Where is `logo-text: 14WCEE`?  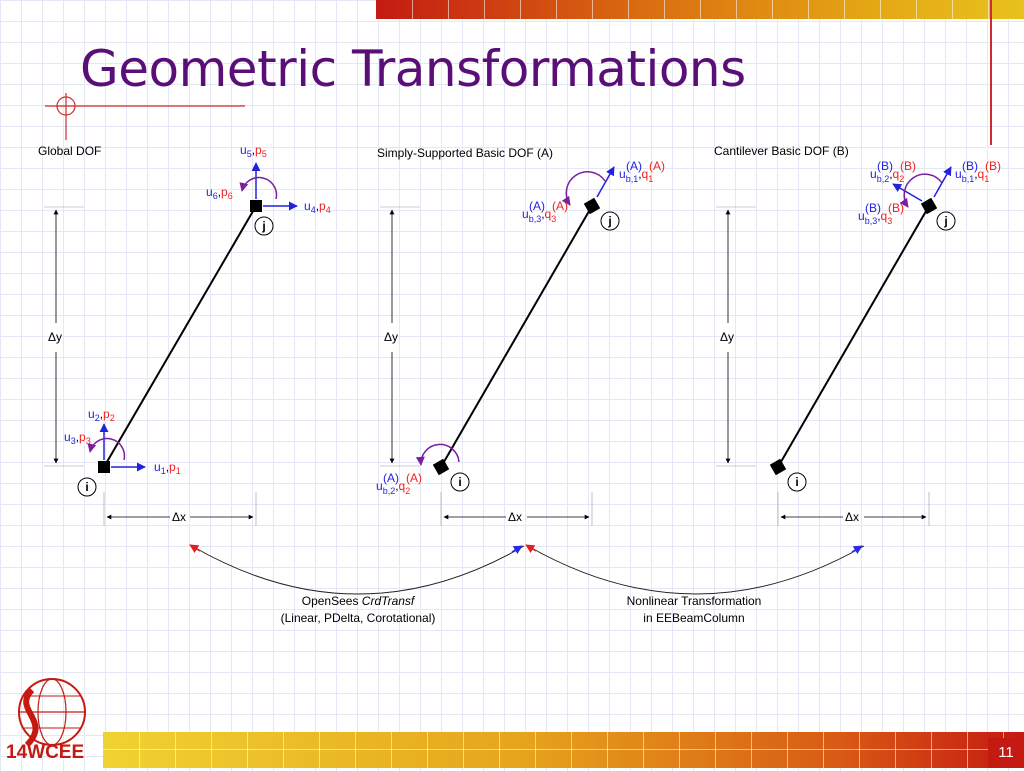 logo-text: 14WCEE is located at coordinates (45, 752).